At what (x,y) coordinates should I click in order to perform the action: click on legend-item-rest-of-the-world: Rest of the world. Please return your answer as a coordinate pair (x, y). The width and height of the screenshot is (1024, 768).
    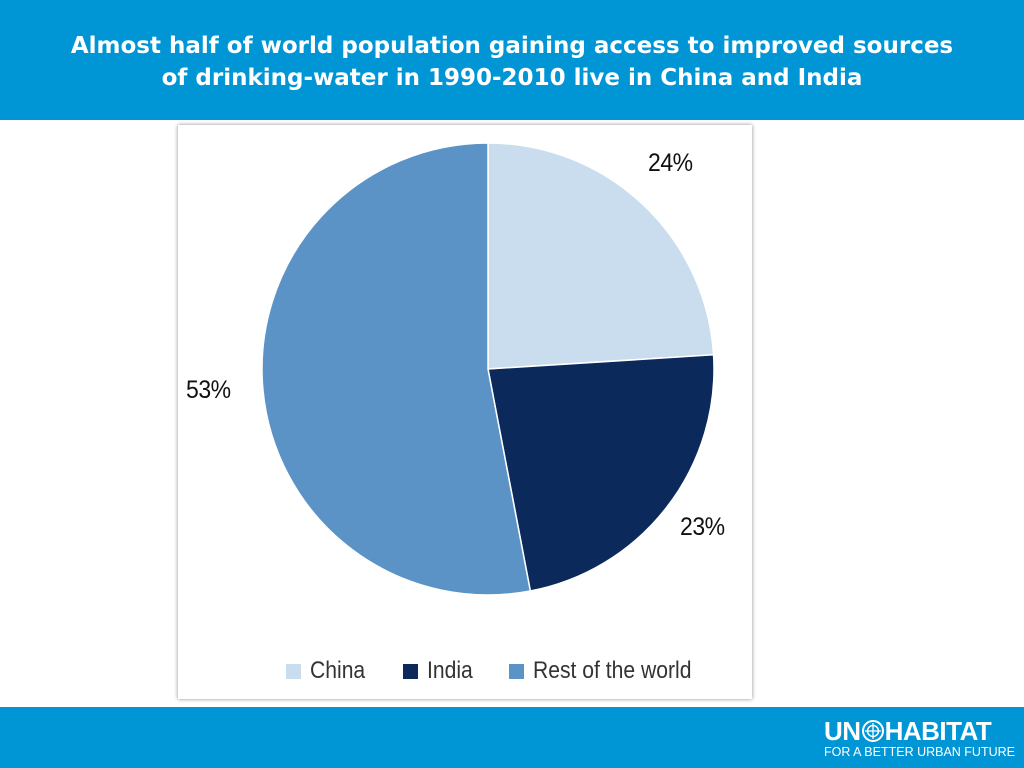
    Looking at the image, I should click on (610, 671).